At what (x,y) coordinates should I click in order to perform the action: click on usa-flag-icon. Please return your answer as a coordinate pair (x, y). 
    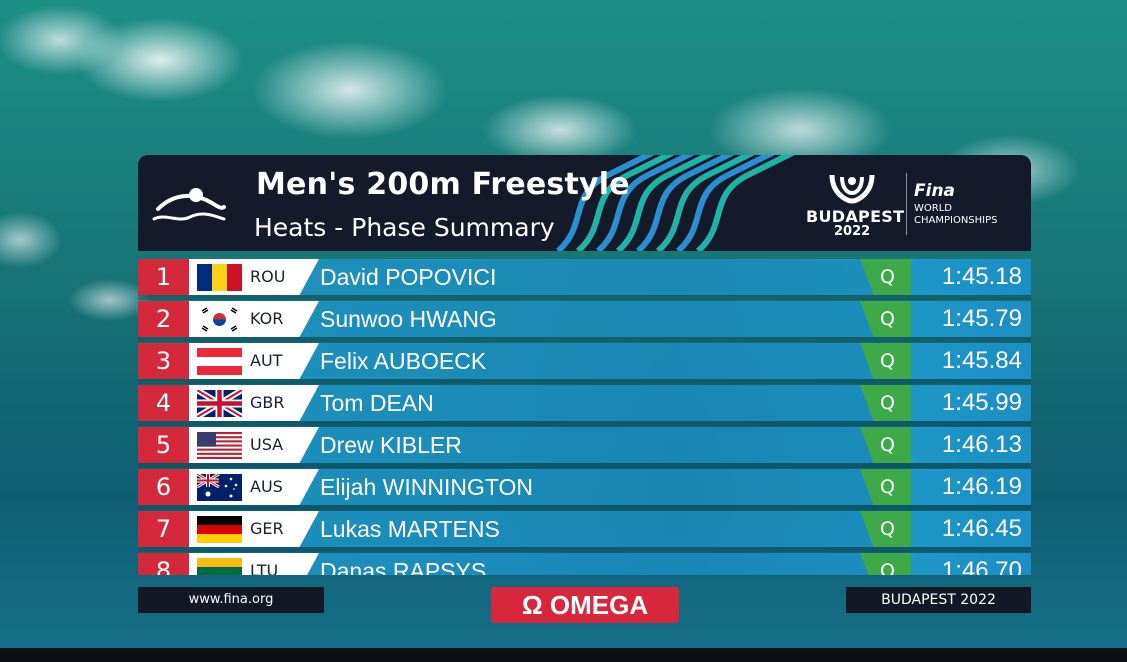
    Looking at the image, I should click on (219, 445).